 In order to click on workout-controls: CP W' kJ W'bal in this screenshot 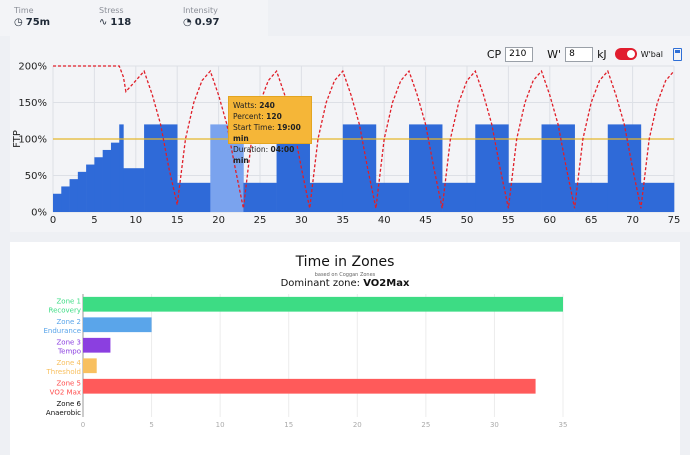, I will do `click(584, 54)`.